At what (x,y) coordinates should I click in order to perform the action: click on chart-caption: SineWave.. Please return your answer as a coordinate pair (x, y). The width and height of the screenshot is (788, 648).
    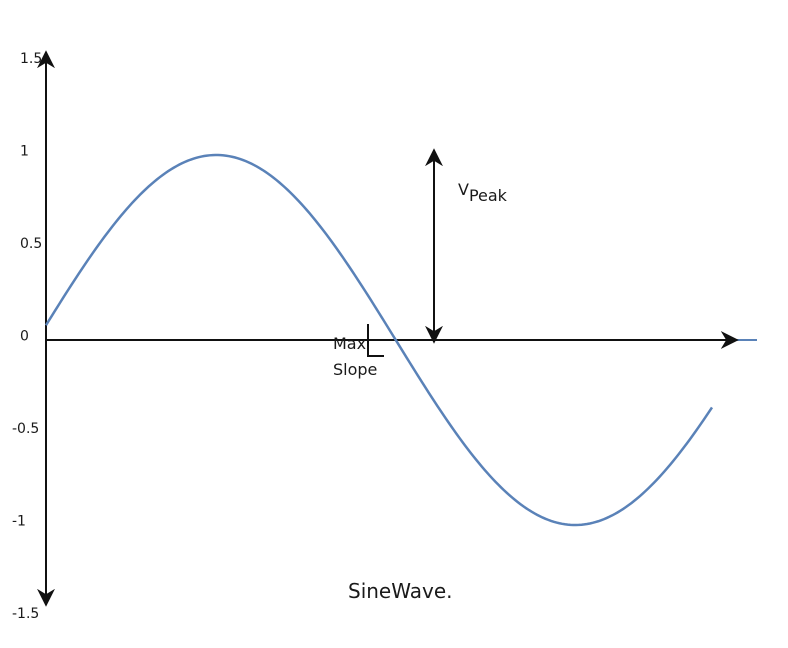
    Looking at the image, I should click on (400, 591).